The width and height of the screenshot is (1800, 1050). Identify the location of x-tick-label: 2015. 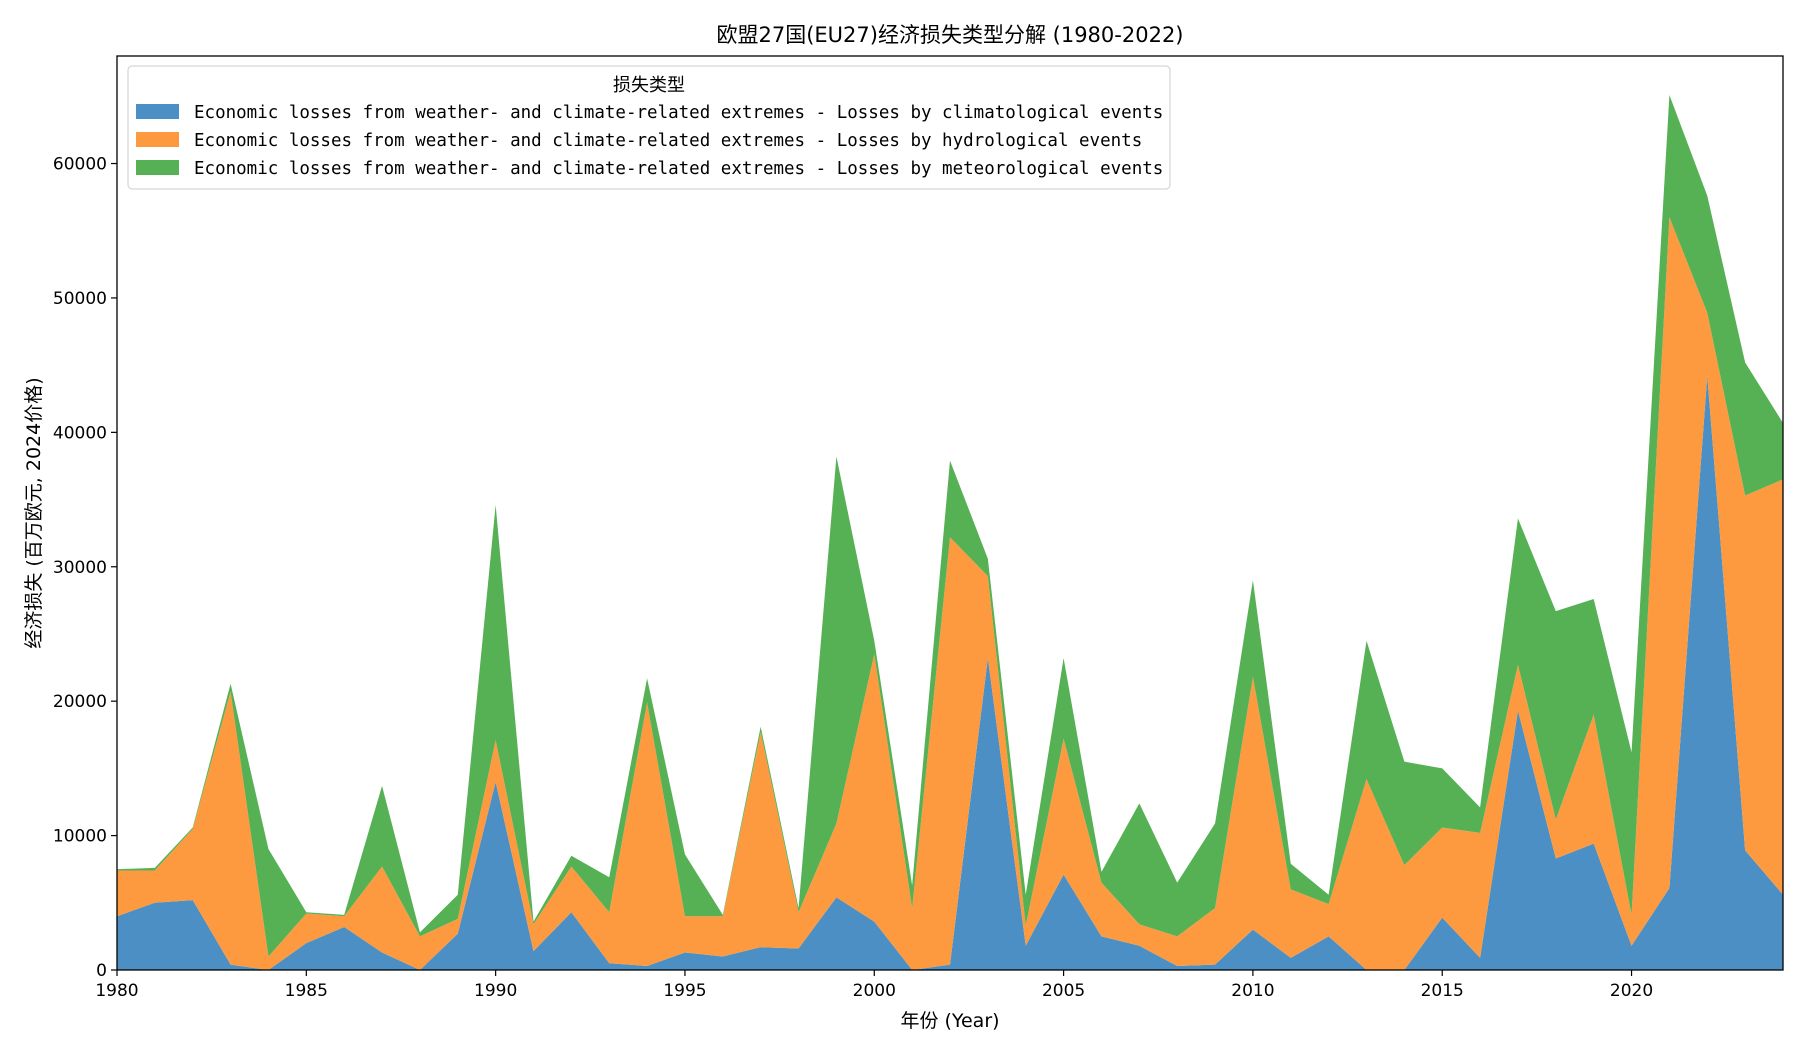
(1442, 991).